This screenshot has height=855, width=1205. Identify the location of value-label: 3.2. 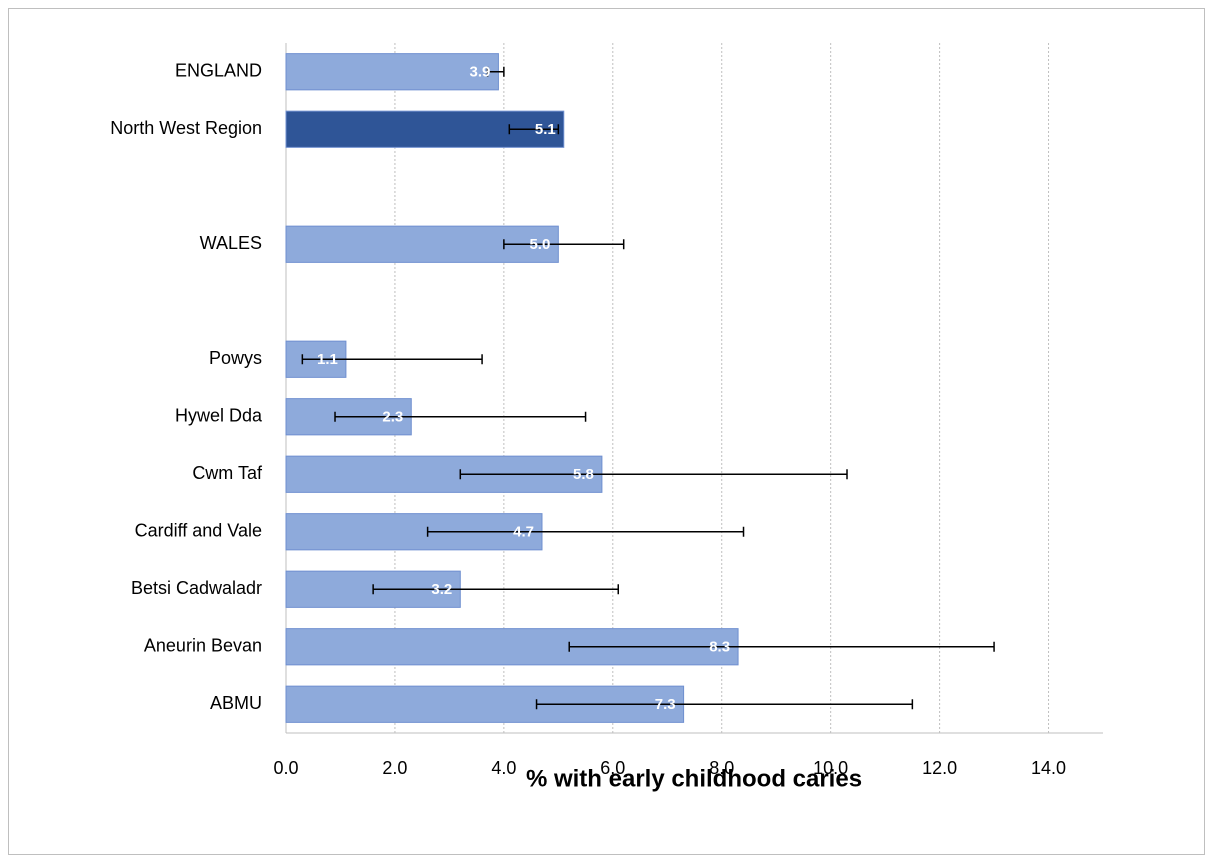
(441, 589).